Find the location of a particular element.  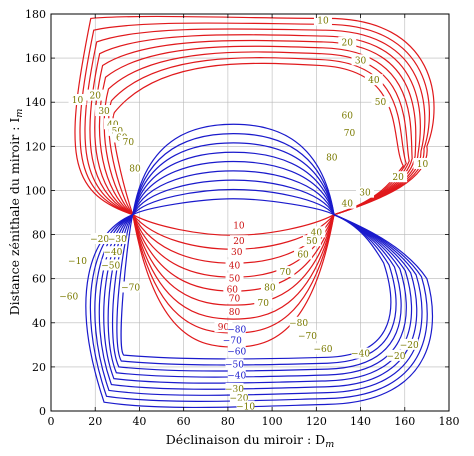

x-tick-label: 100 is located at coordinates (272, 421).